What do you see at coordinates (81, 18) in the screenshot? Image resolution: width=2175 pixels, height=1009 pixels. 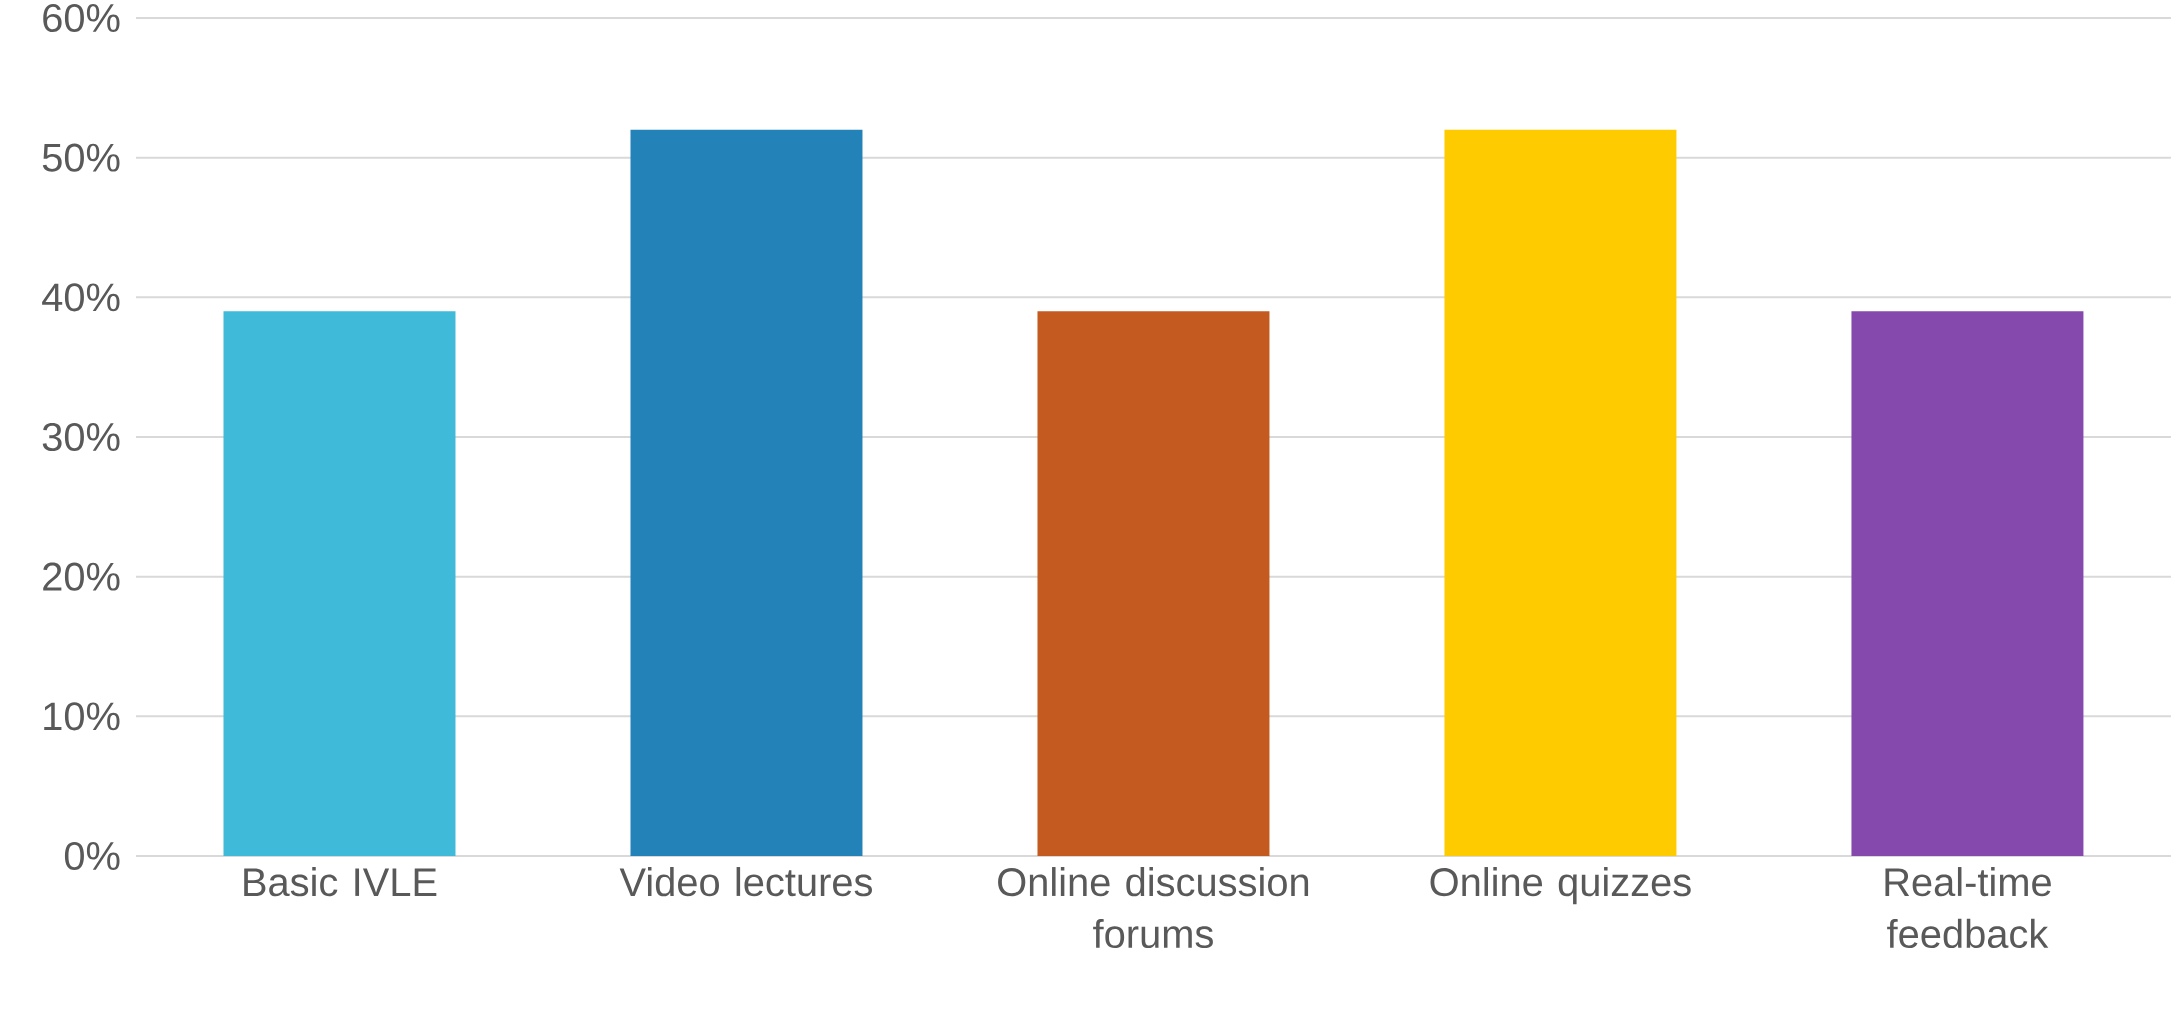 I see `y-tick-label: 60%` at bounding box center [81, 18].